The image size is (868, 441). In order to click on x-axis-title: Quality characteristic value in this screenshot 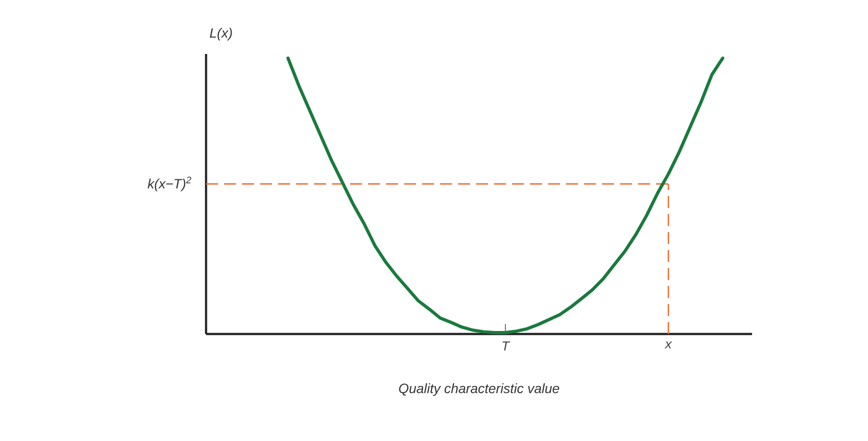, I will do `click(479, 389)`.